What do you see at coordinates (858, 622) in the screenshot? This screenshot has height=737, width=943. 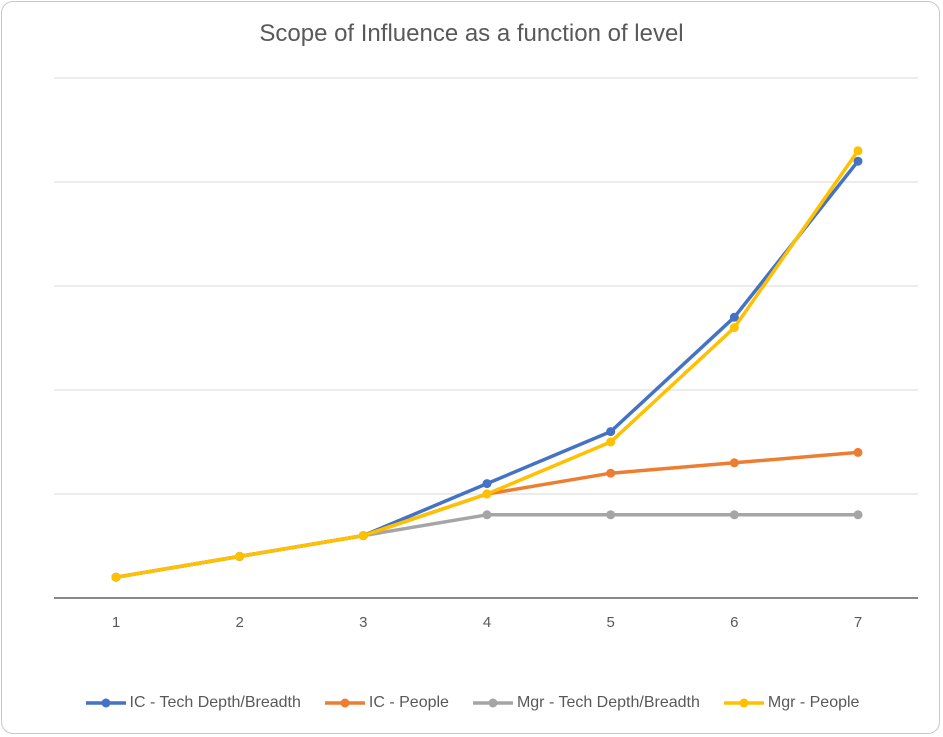 I see `x-tick-label: 7` at bounding box center [858, 622].